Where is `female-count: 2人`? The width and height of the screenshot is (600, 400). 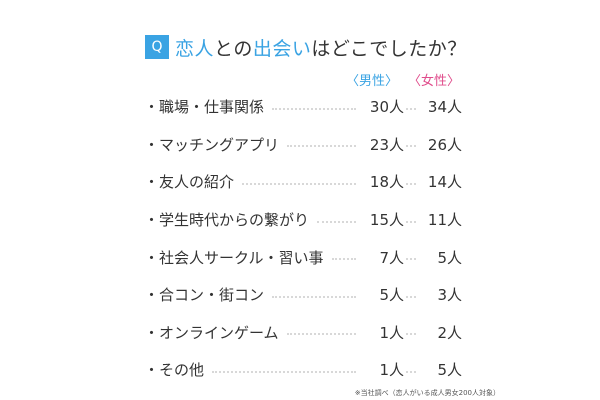
female-count: 2人 is located at coordinates (449, 332).